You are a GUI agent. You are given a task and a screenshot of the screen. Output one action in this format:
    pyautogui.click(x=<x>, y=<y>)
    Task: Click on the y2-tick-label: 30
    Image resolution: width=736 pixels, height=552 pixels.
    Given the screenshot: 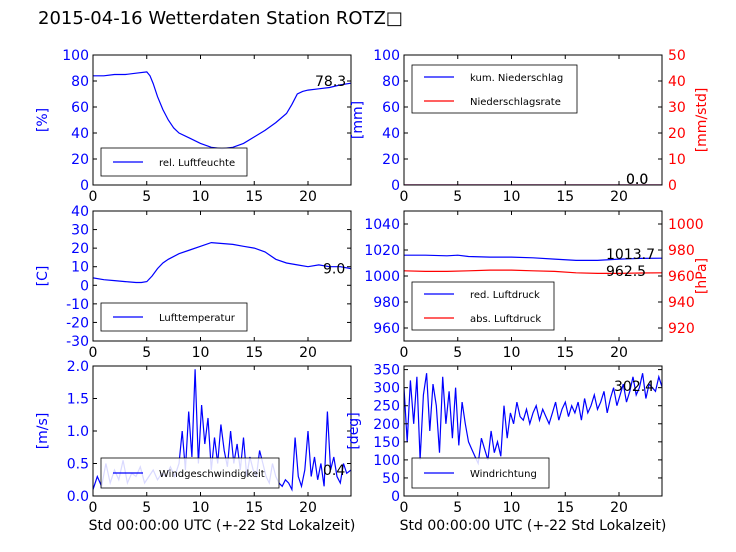 What is the action you would take?
    pyautogui.click(x=677, y=108)
    